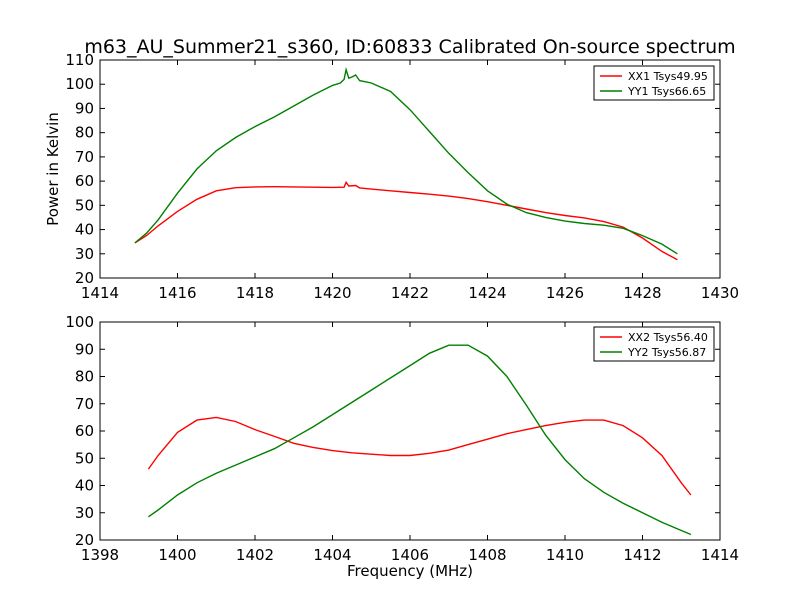  What do you see at coordinates (565, 555) in the screenshot?
I see `x-tick-label: 1410` at bounding box center [565, 555].